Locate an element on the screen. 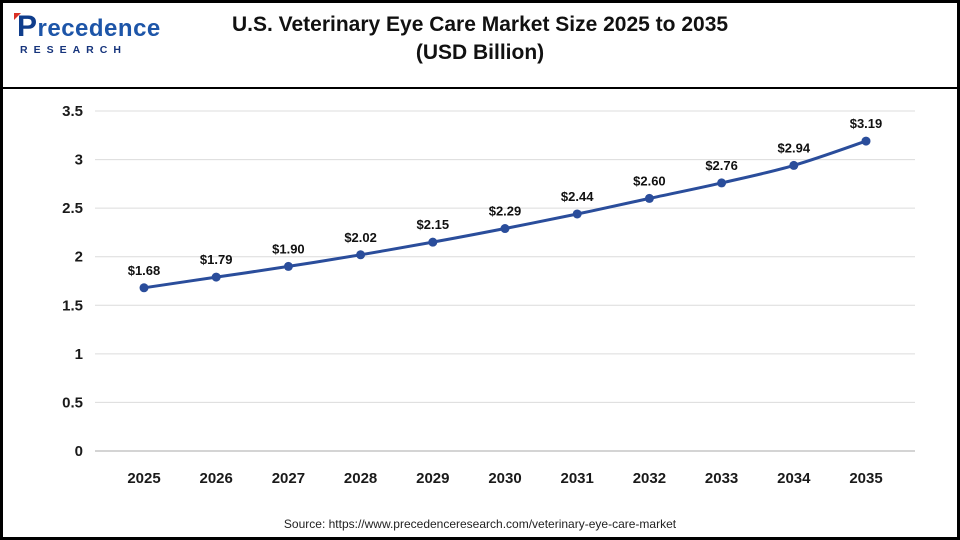 The height and width of the screenshot is (540, 960). data-point-label: $3.19 is located at coordinates (866, 123).